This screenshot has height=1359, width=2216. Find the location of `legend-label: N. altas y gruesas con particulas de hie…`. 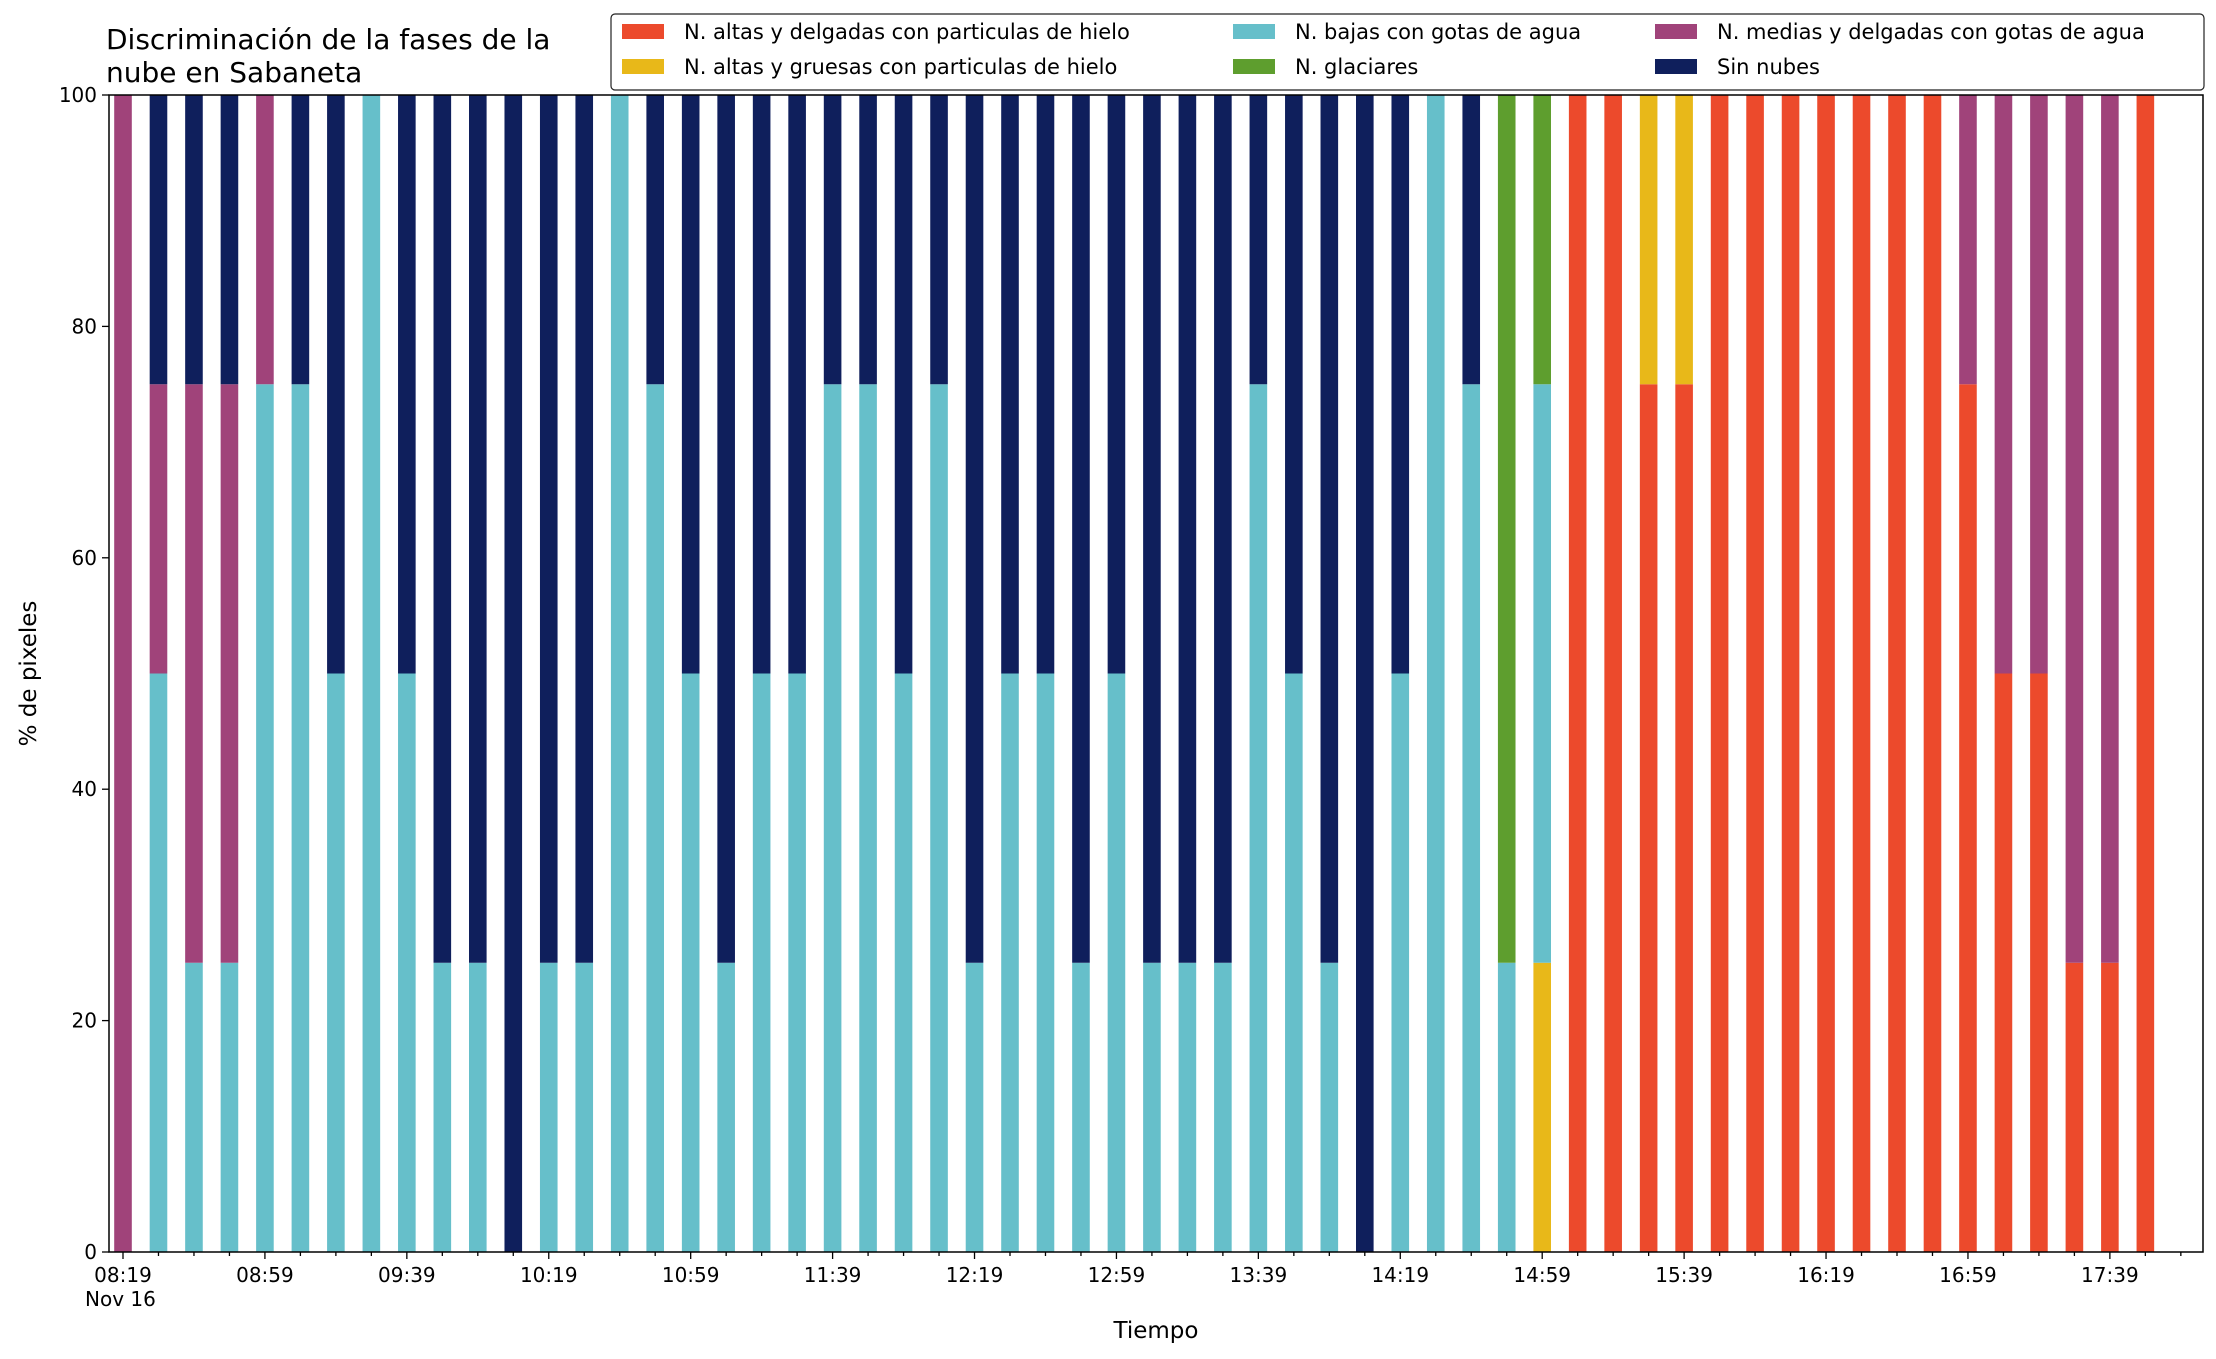

legend-label: N. altas y gruesas con particulas de hie… is located at coordinates (900, 67).